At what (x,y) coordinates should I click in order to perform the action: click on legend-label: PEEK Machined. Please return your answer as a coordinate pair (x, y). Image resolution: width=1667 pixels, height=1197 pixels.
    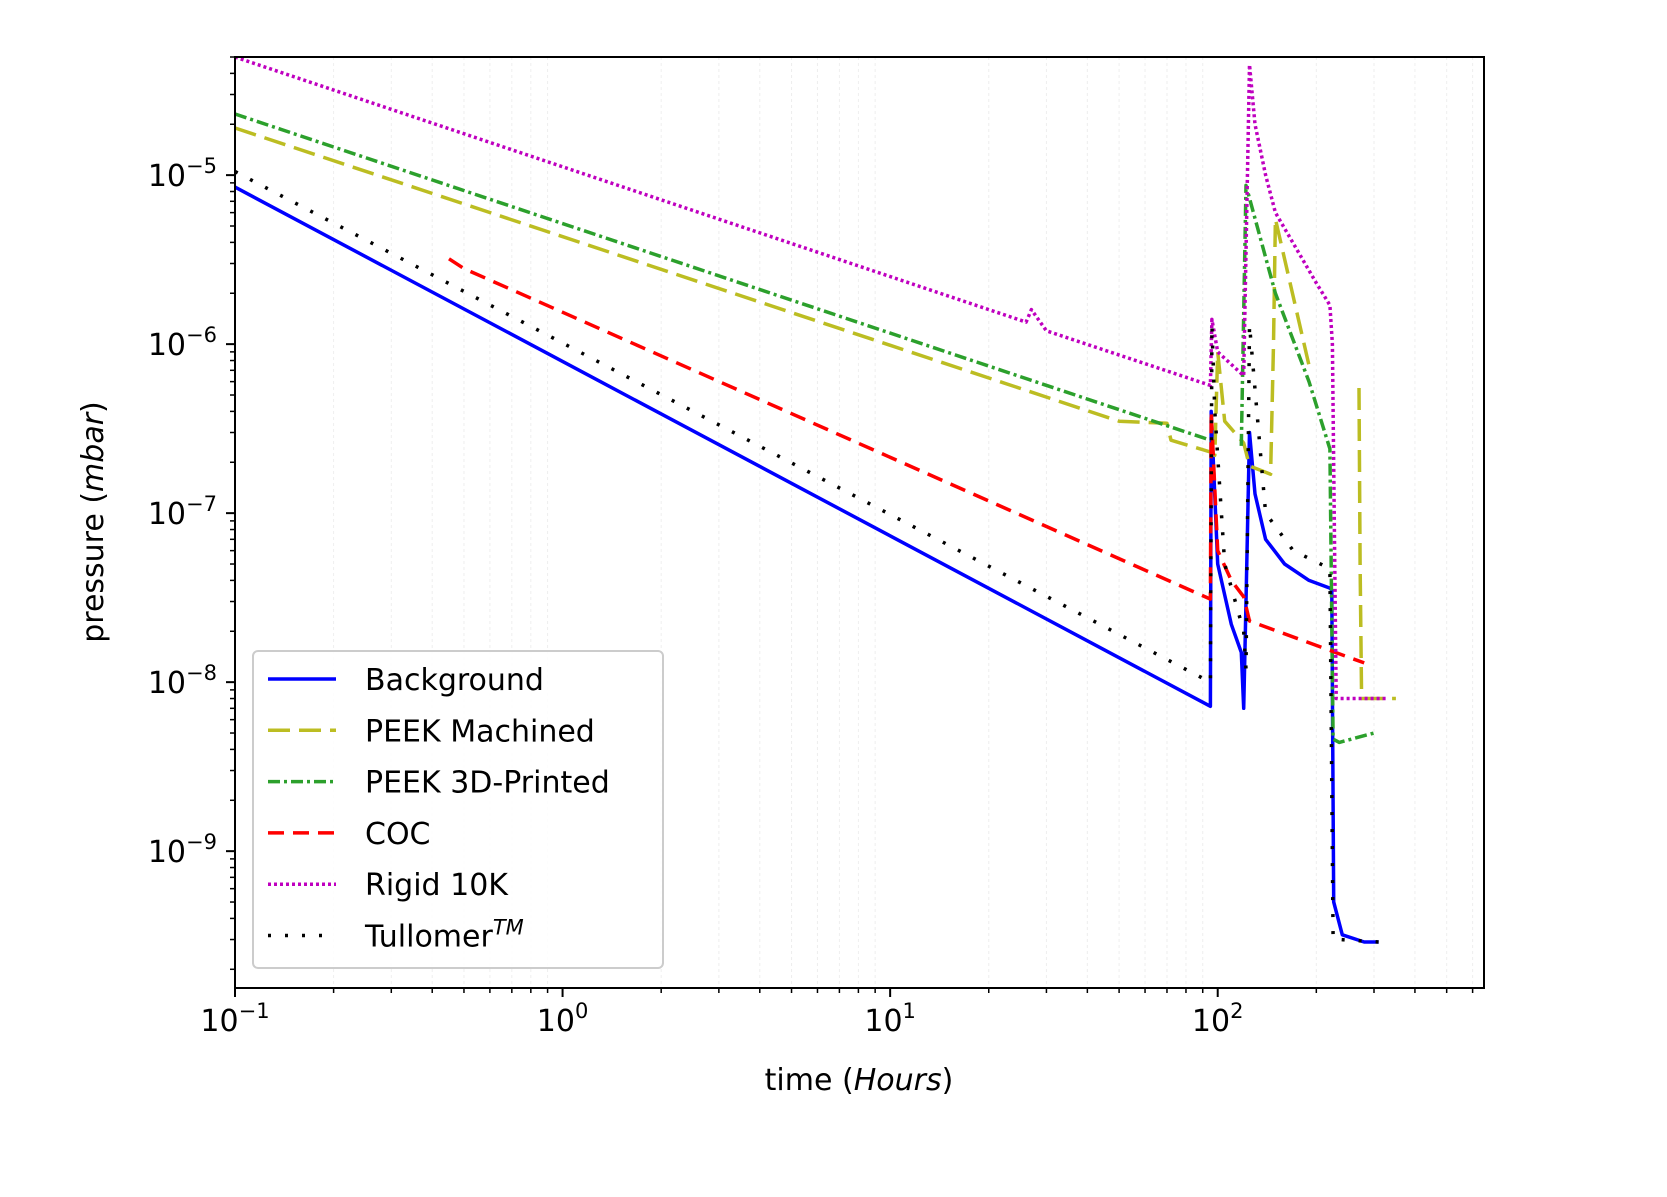
    Looking at the image, I should click on (480, 731).